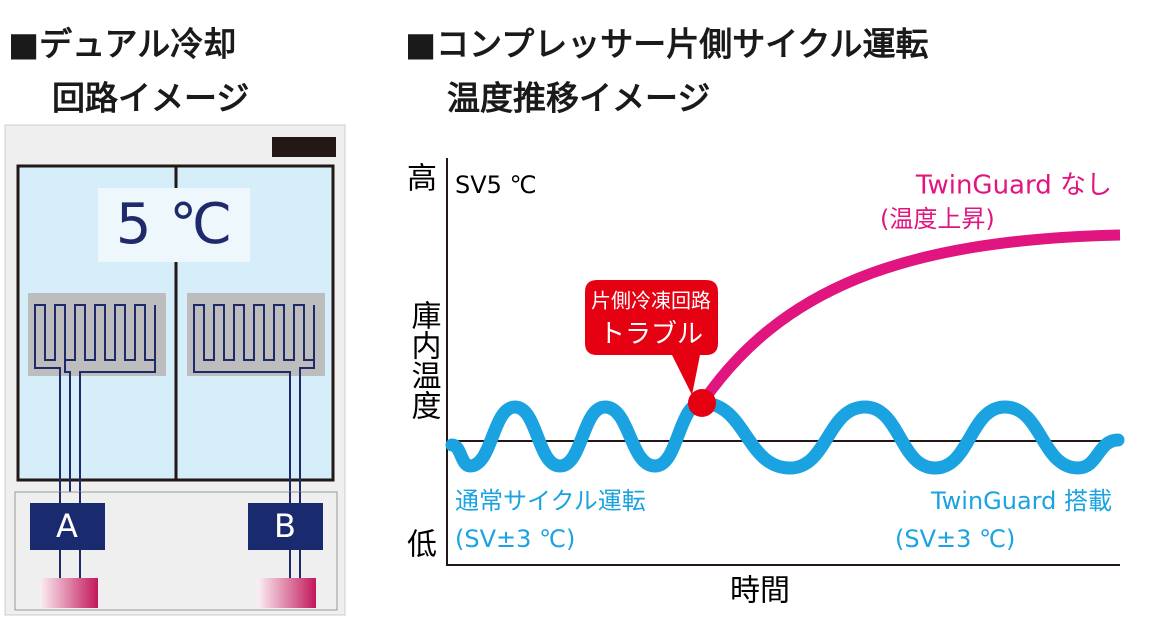 The width and height of the screenshot is (1149, 620). Describe the element at coordinates (515, 539) in the screenshot. I see `normal-label: (SV±3 ℃)` at that location.